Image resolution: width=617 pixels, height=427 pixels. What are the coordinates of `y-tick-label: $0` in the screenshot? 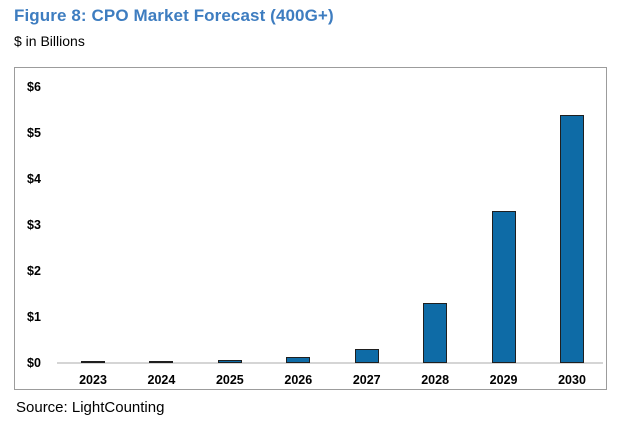 It's located at (34, 363).